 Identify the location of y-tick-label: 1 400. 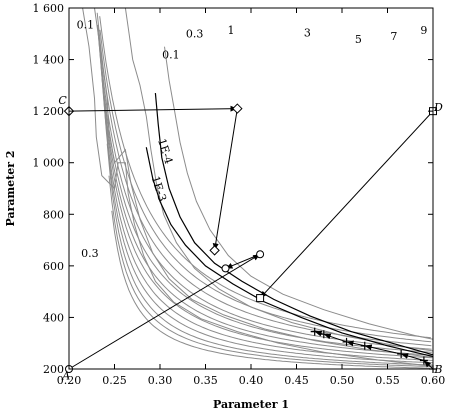
(49, 60).